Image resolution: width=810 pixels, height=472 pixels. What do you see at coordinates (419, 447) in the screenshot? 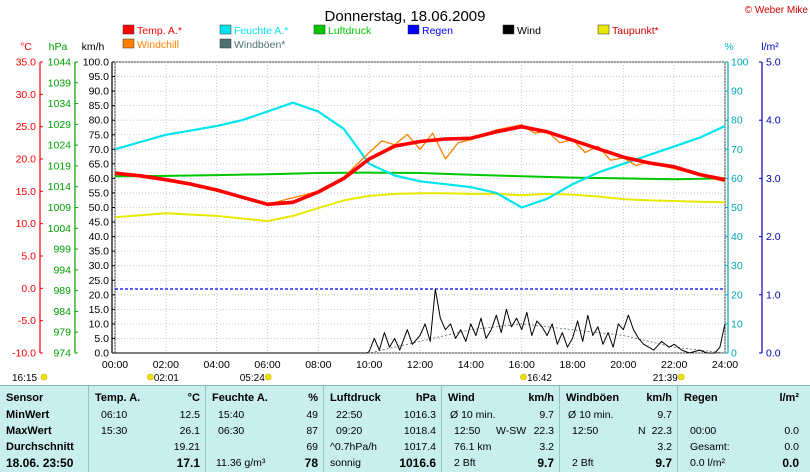
I see `pressure-avg-value: 1017.4` at bounding box center [419, 447].